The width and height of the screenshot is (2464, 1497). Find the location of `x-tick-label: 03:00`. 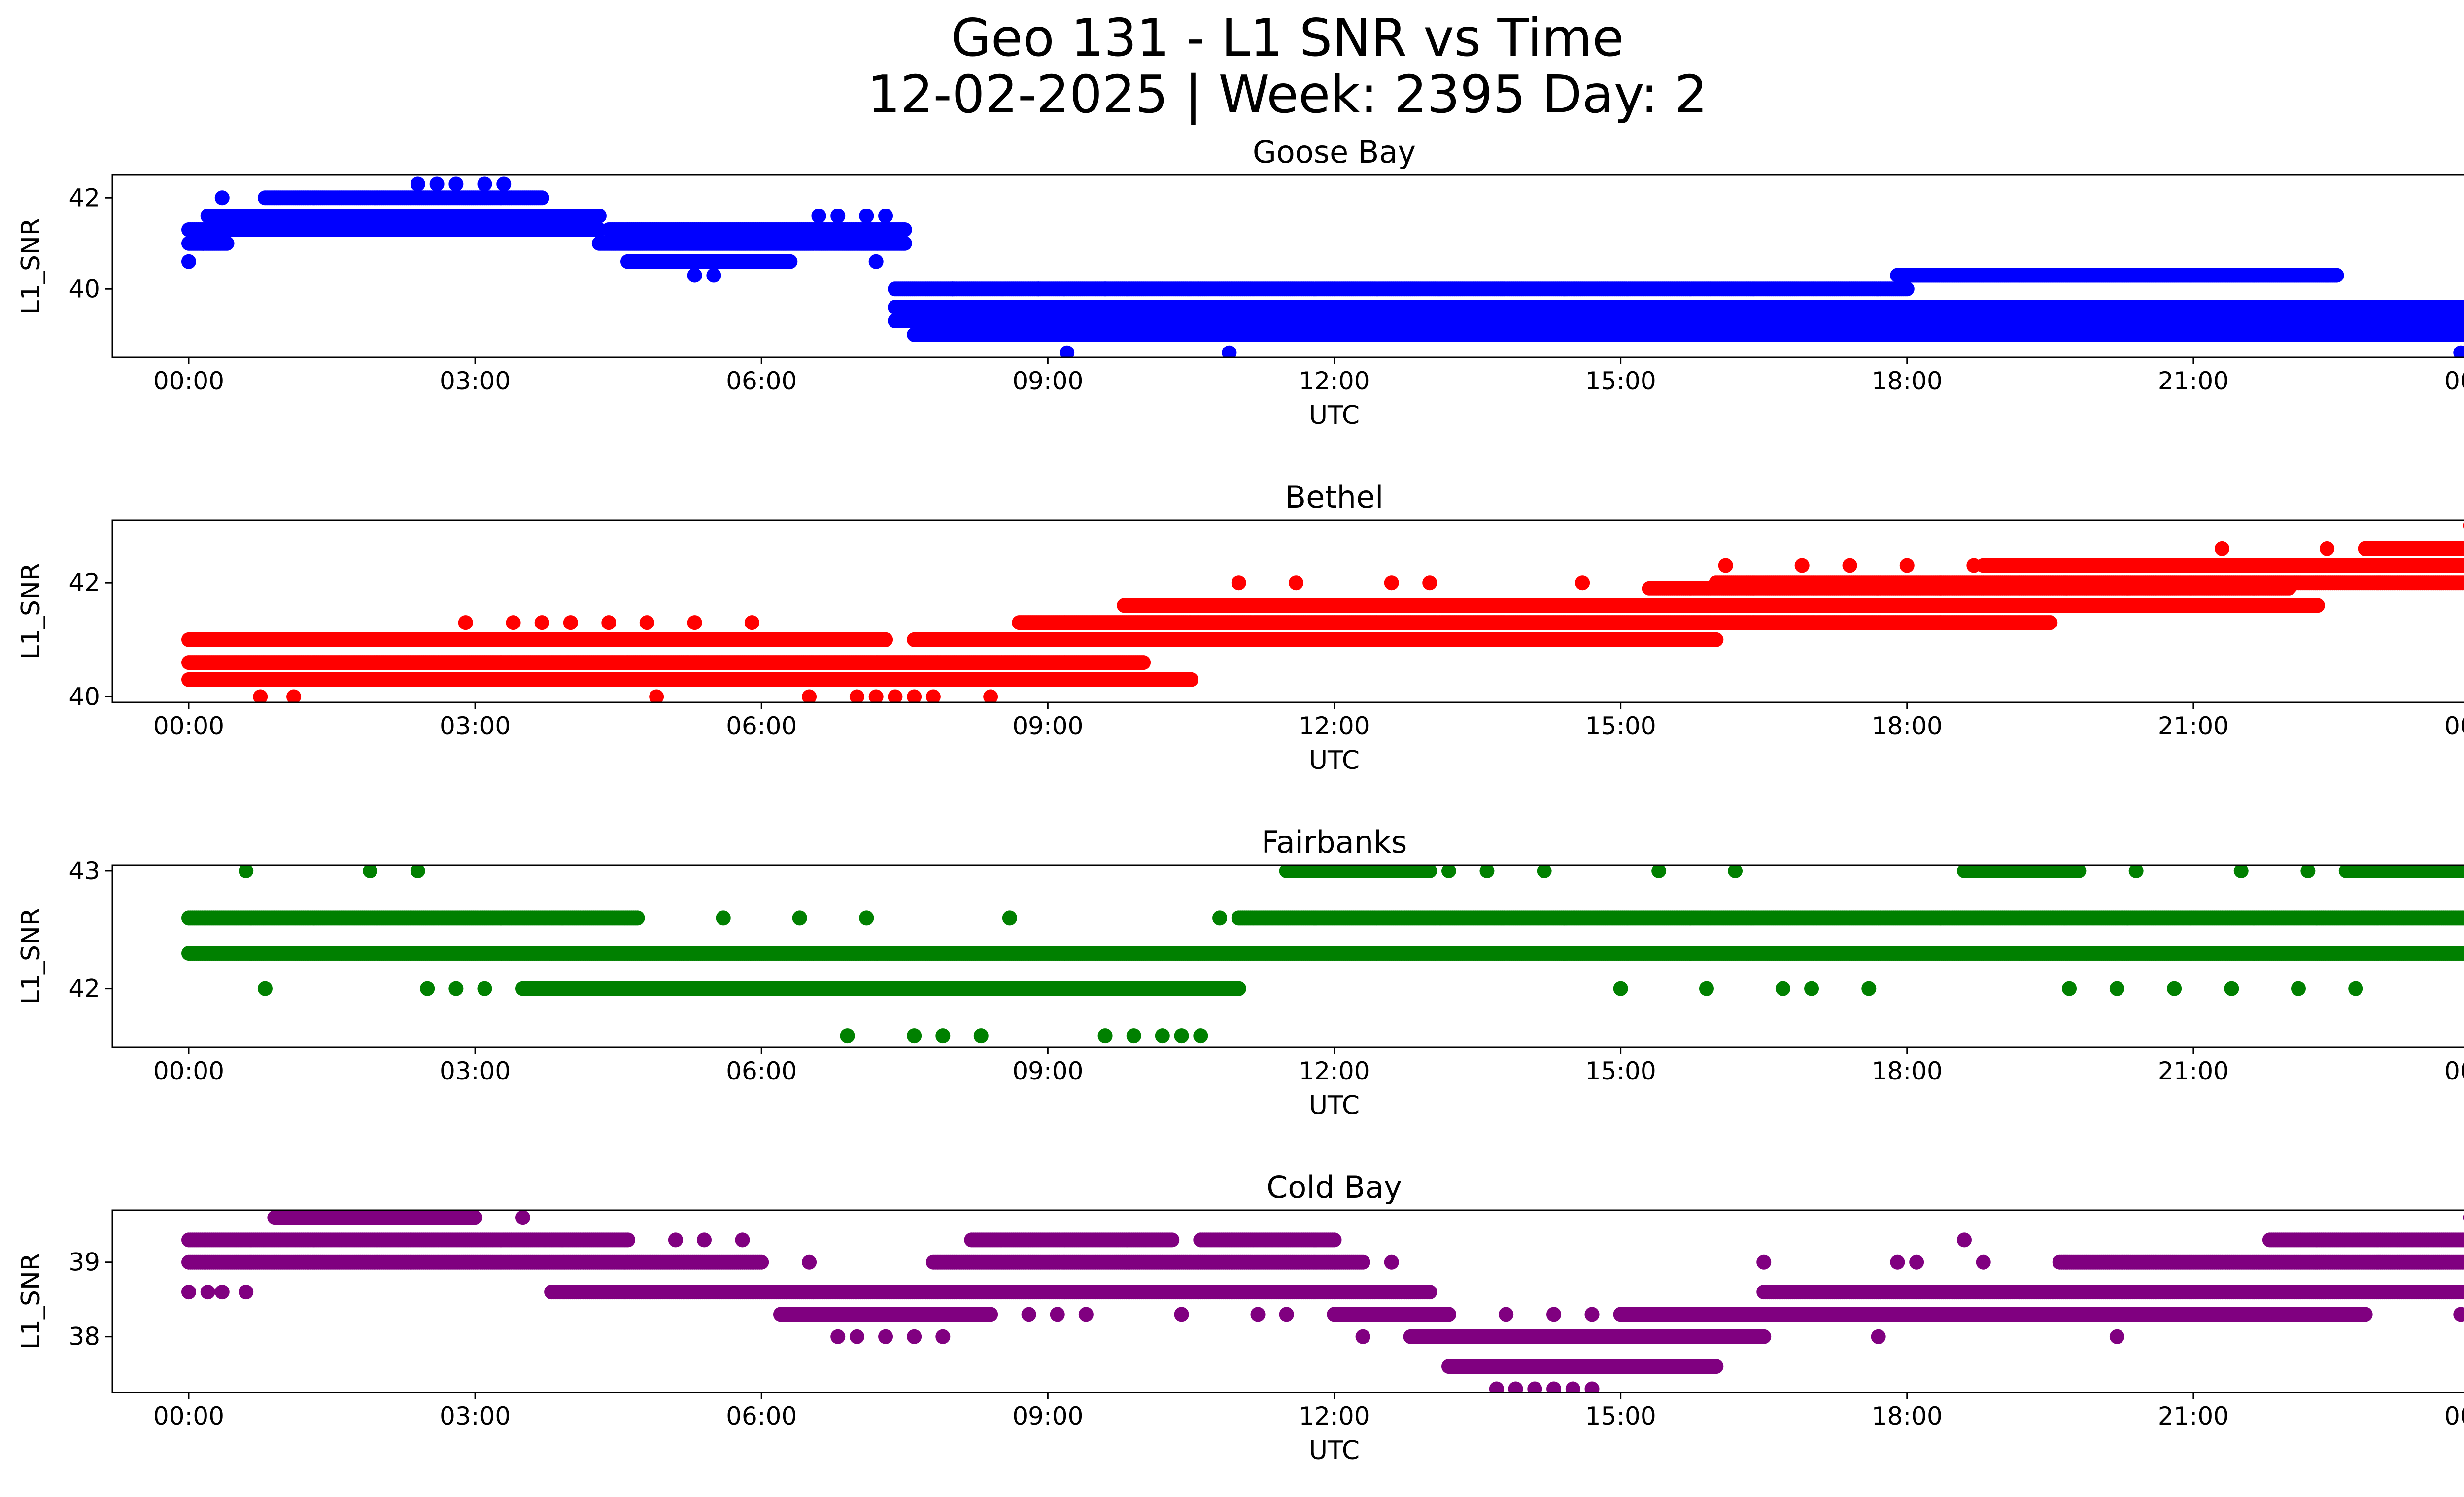

x-tick-label: 03:00 is located at coordinates (475, 381).